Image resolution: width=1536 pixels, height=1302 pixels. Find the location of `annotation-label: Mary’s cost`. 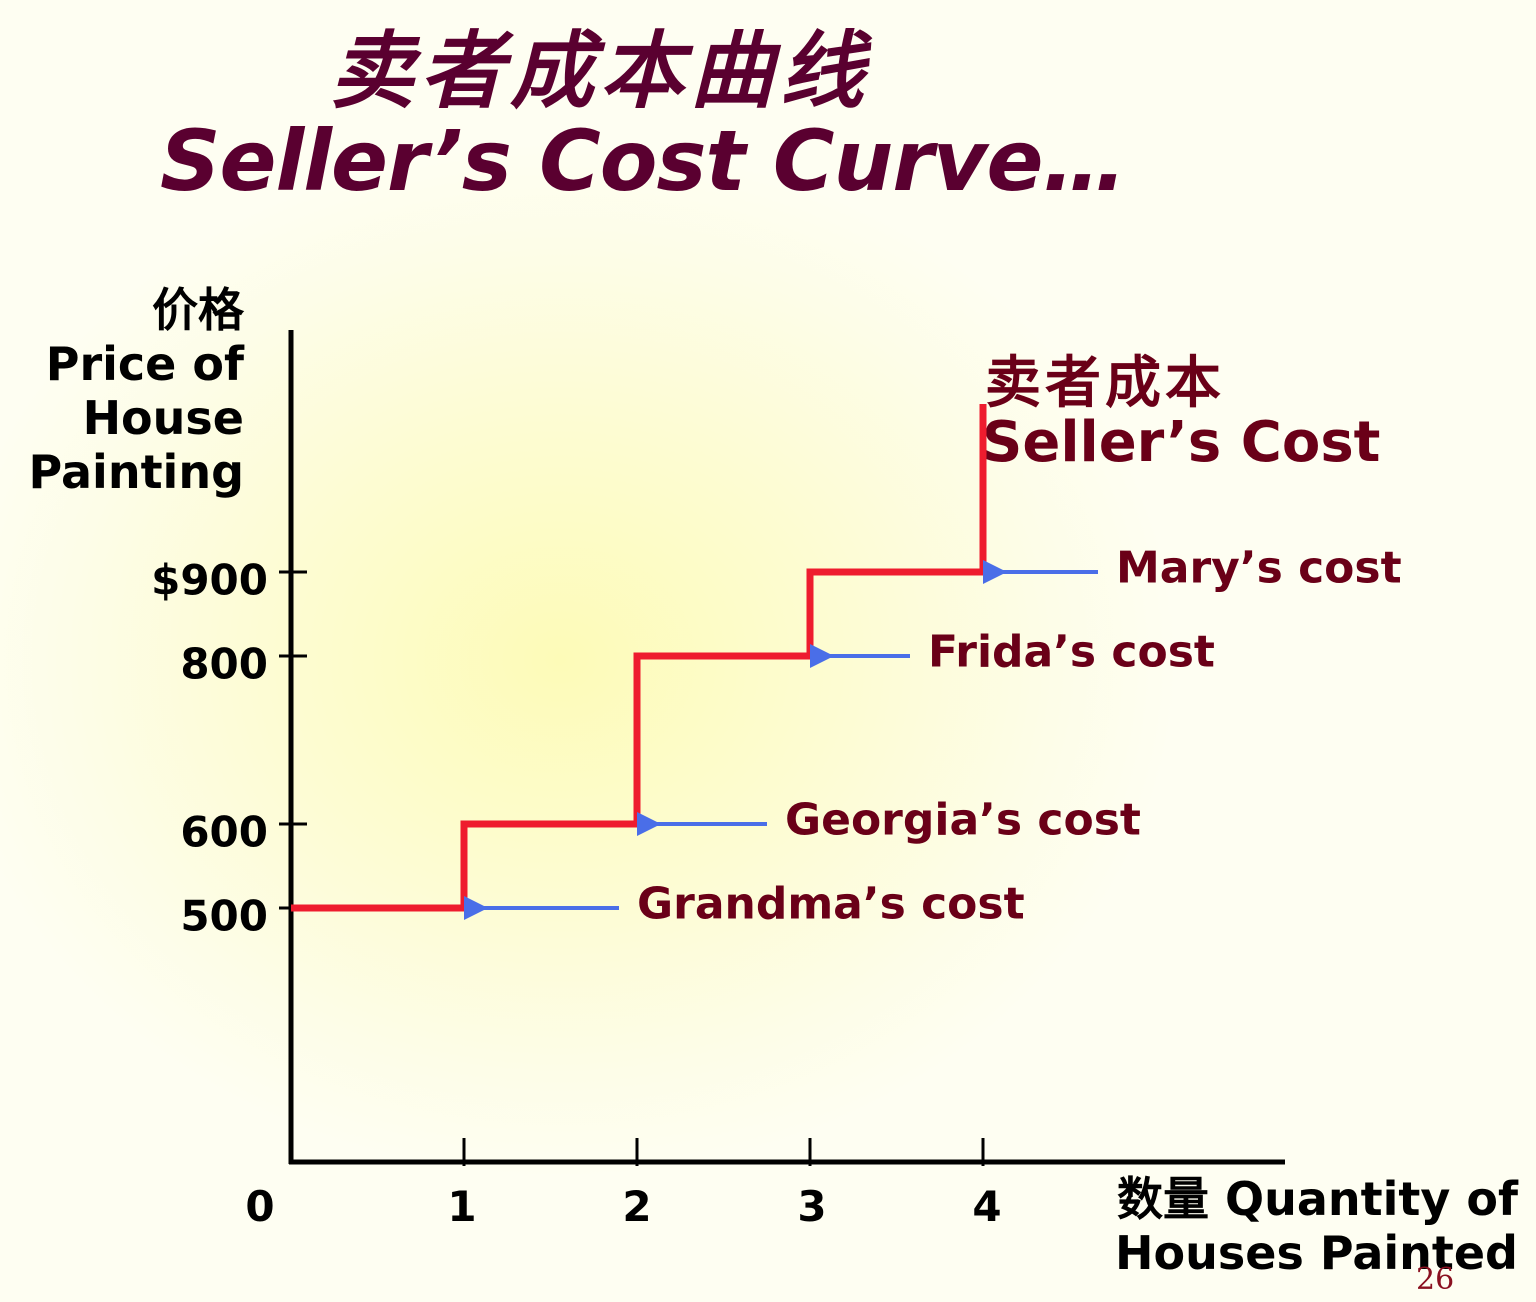

annotation-label: Mary’s cost is located at coordinates (1259, 568).